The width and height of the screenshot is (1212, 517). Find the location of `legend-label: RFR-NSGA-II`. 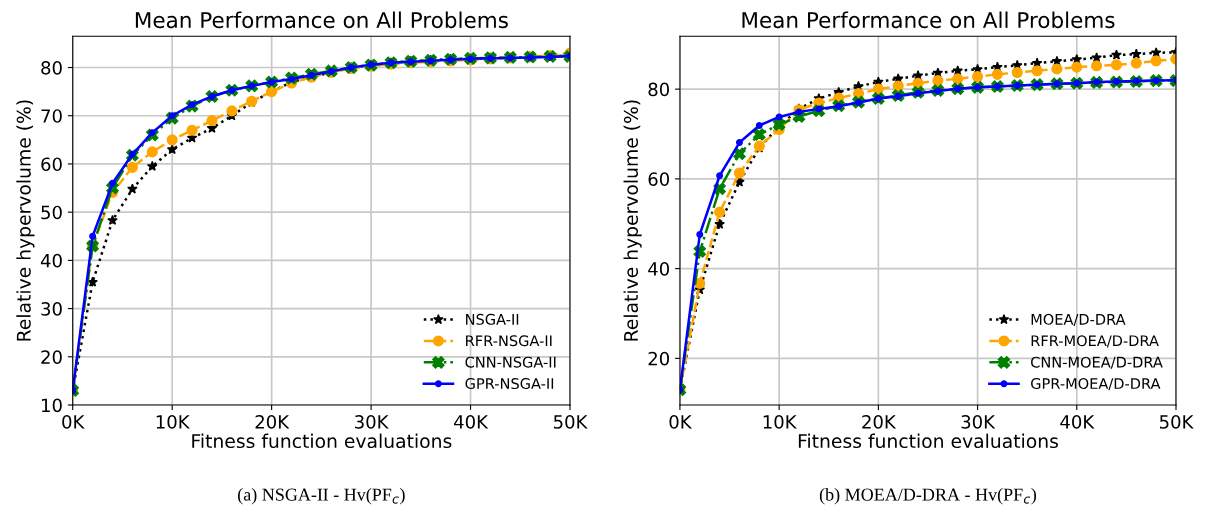

legend-label: RFR-NSGA-II is located at coordinates (509, 341).